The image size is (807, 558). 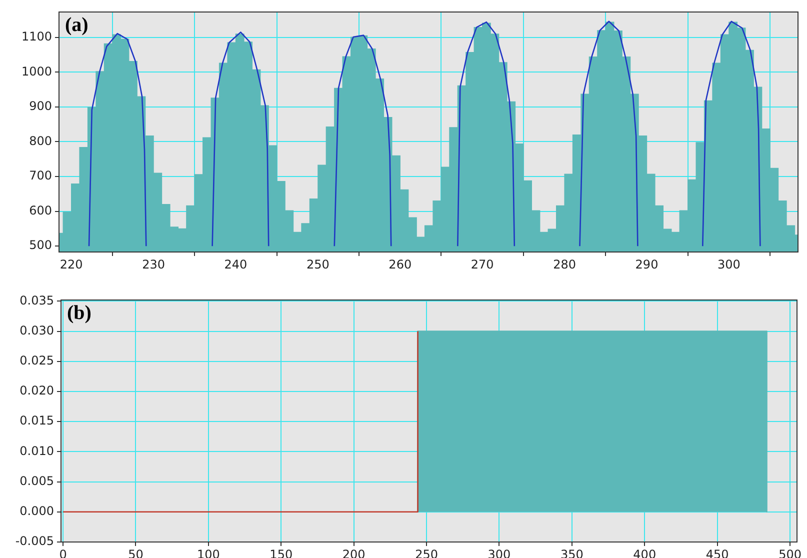 I want to click on annotation: (a), so click(x=76, y=25).